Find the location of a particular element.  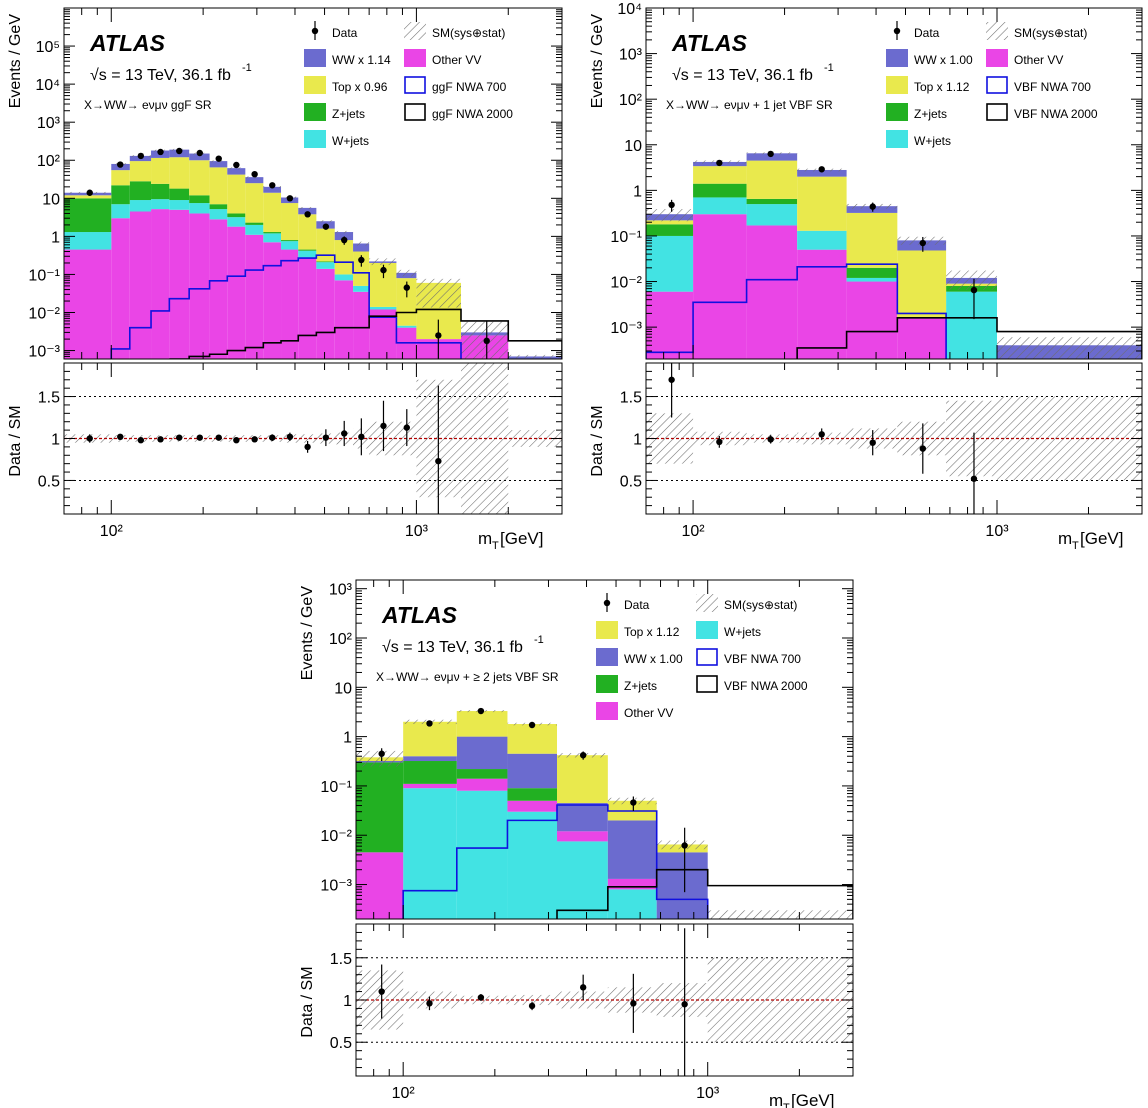

legend-label: WW x 1.00 is located at coordinates (653, 659).